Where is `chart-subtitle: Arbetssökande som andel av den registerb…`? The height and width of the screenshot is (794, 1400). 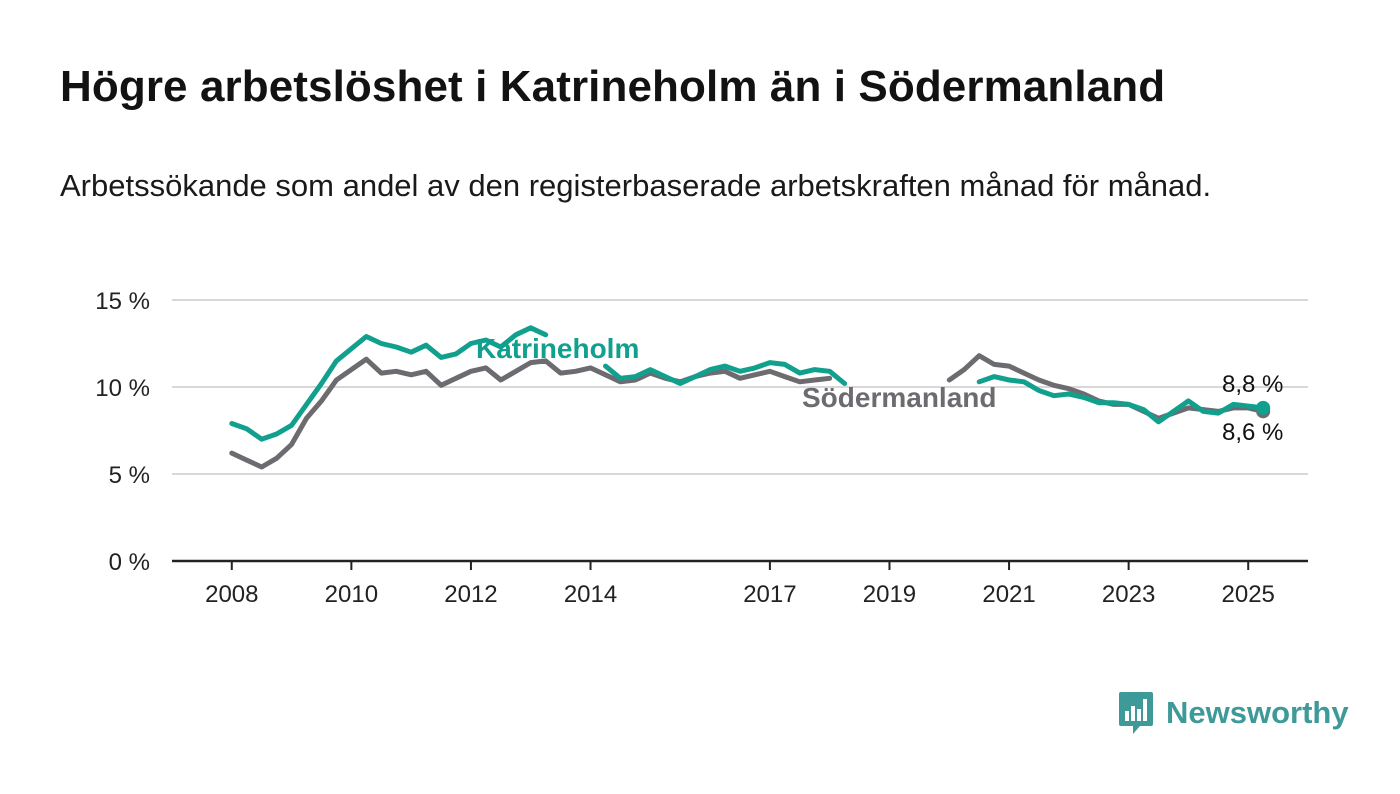
chart-subtitle: Arbetssökande som andel av den registerb… is located at coordinates (636, 185).